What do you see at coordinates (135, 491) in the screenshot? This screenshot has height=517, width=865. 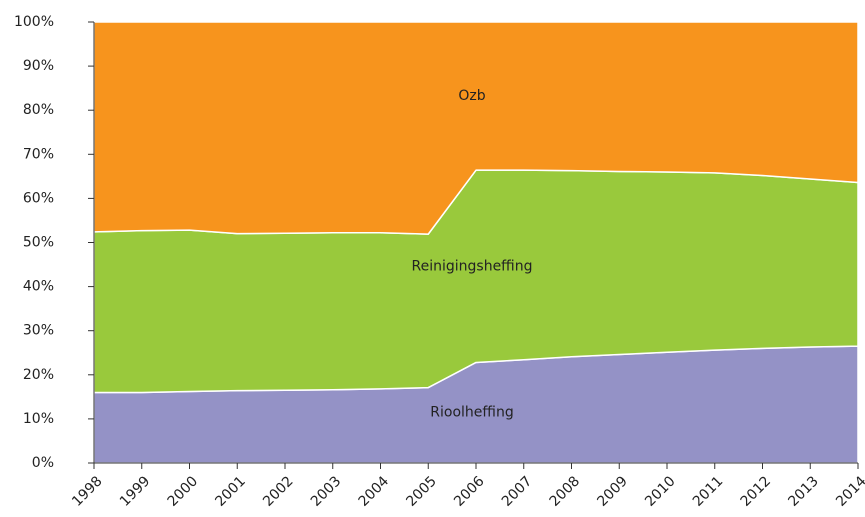 I see `x-tick-label: 1999` at bounding box center [135, 491].